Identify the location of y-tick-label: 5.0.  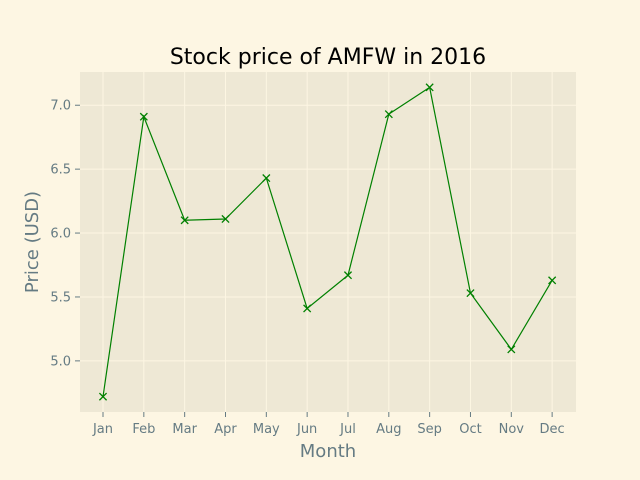
(60, 361).